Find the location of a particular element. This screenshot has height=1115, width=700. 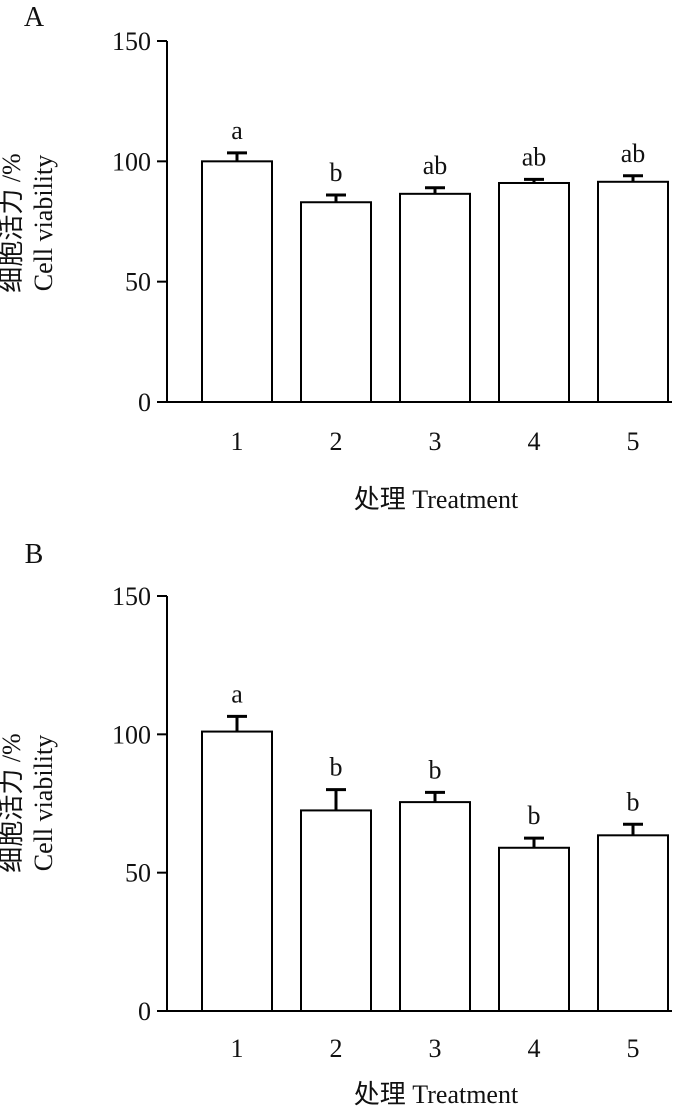

panel-label: A is located at coordinates (34, 17).